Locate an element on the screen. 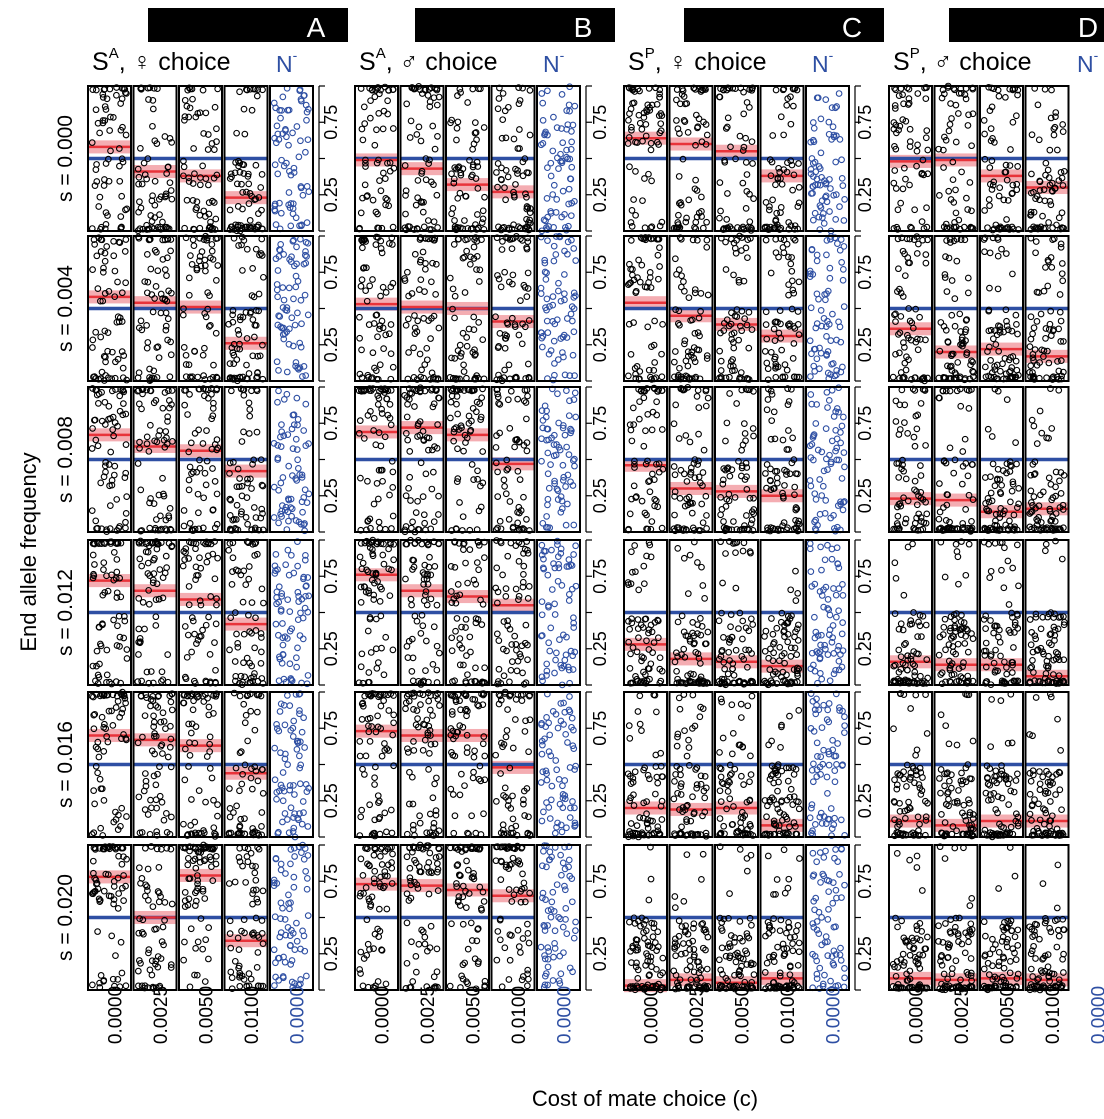  y-tick-label: 0.25 is located at coordinates (600, 495).